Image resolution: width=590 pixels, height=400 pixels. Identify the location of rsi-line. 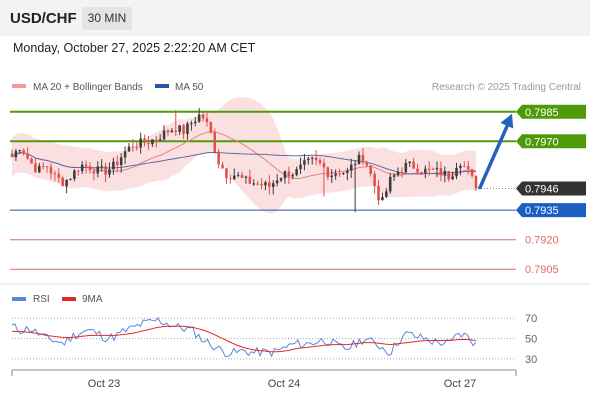
(244, 337).